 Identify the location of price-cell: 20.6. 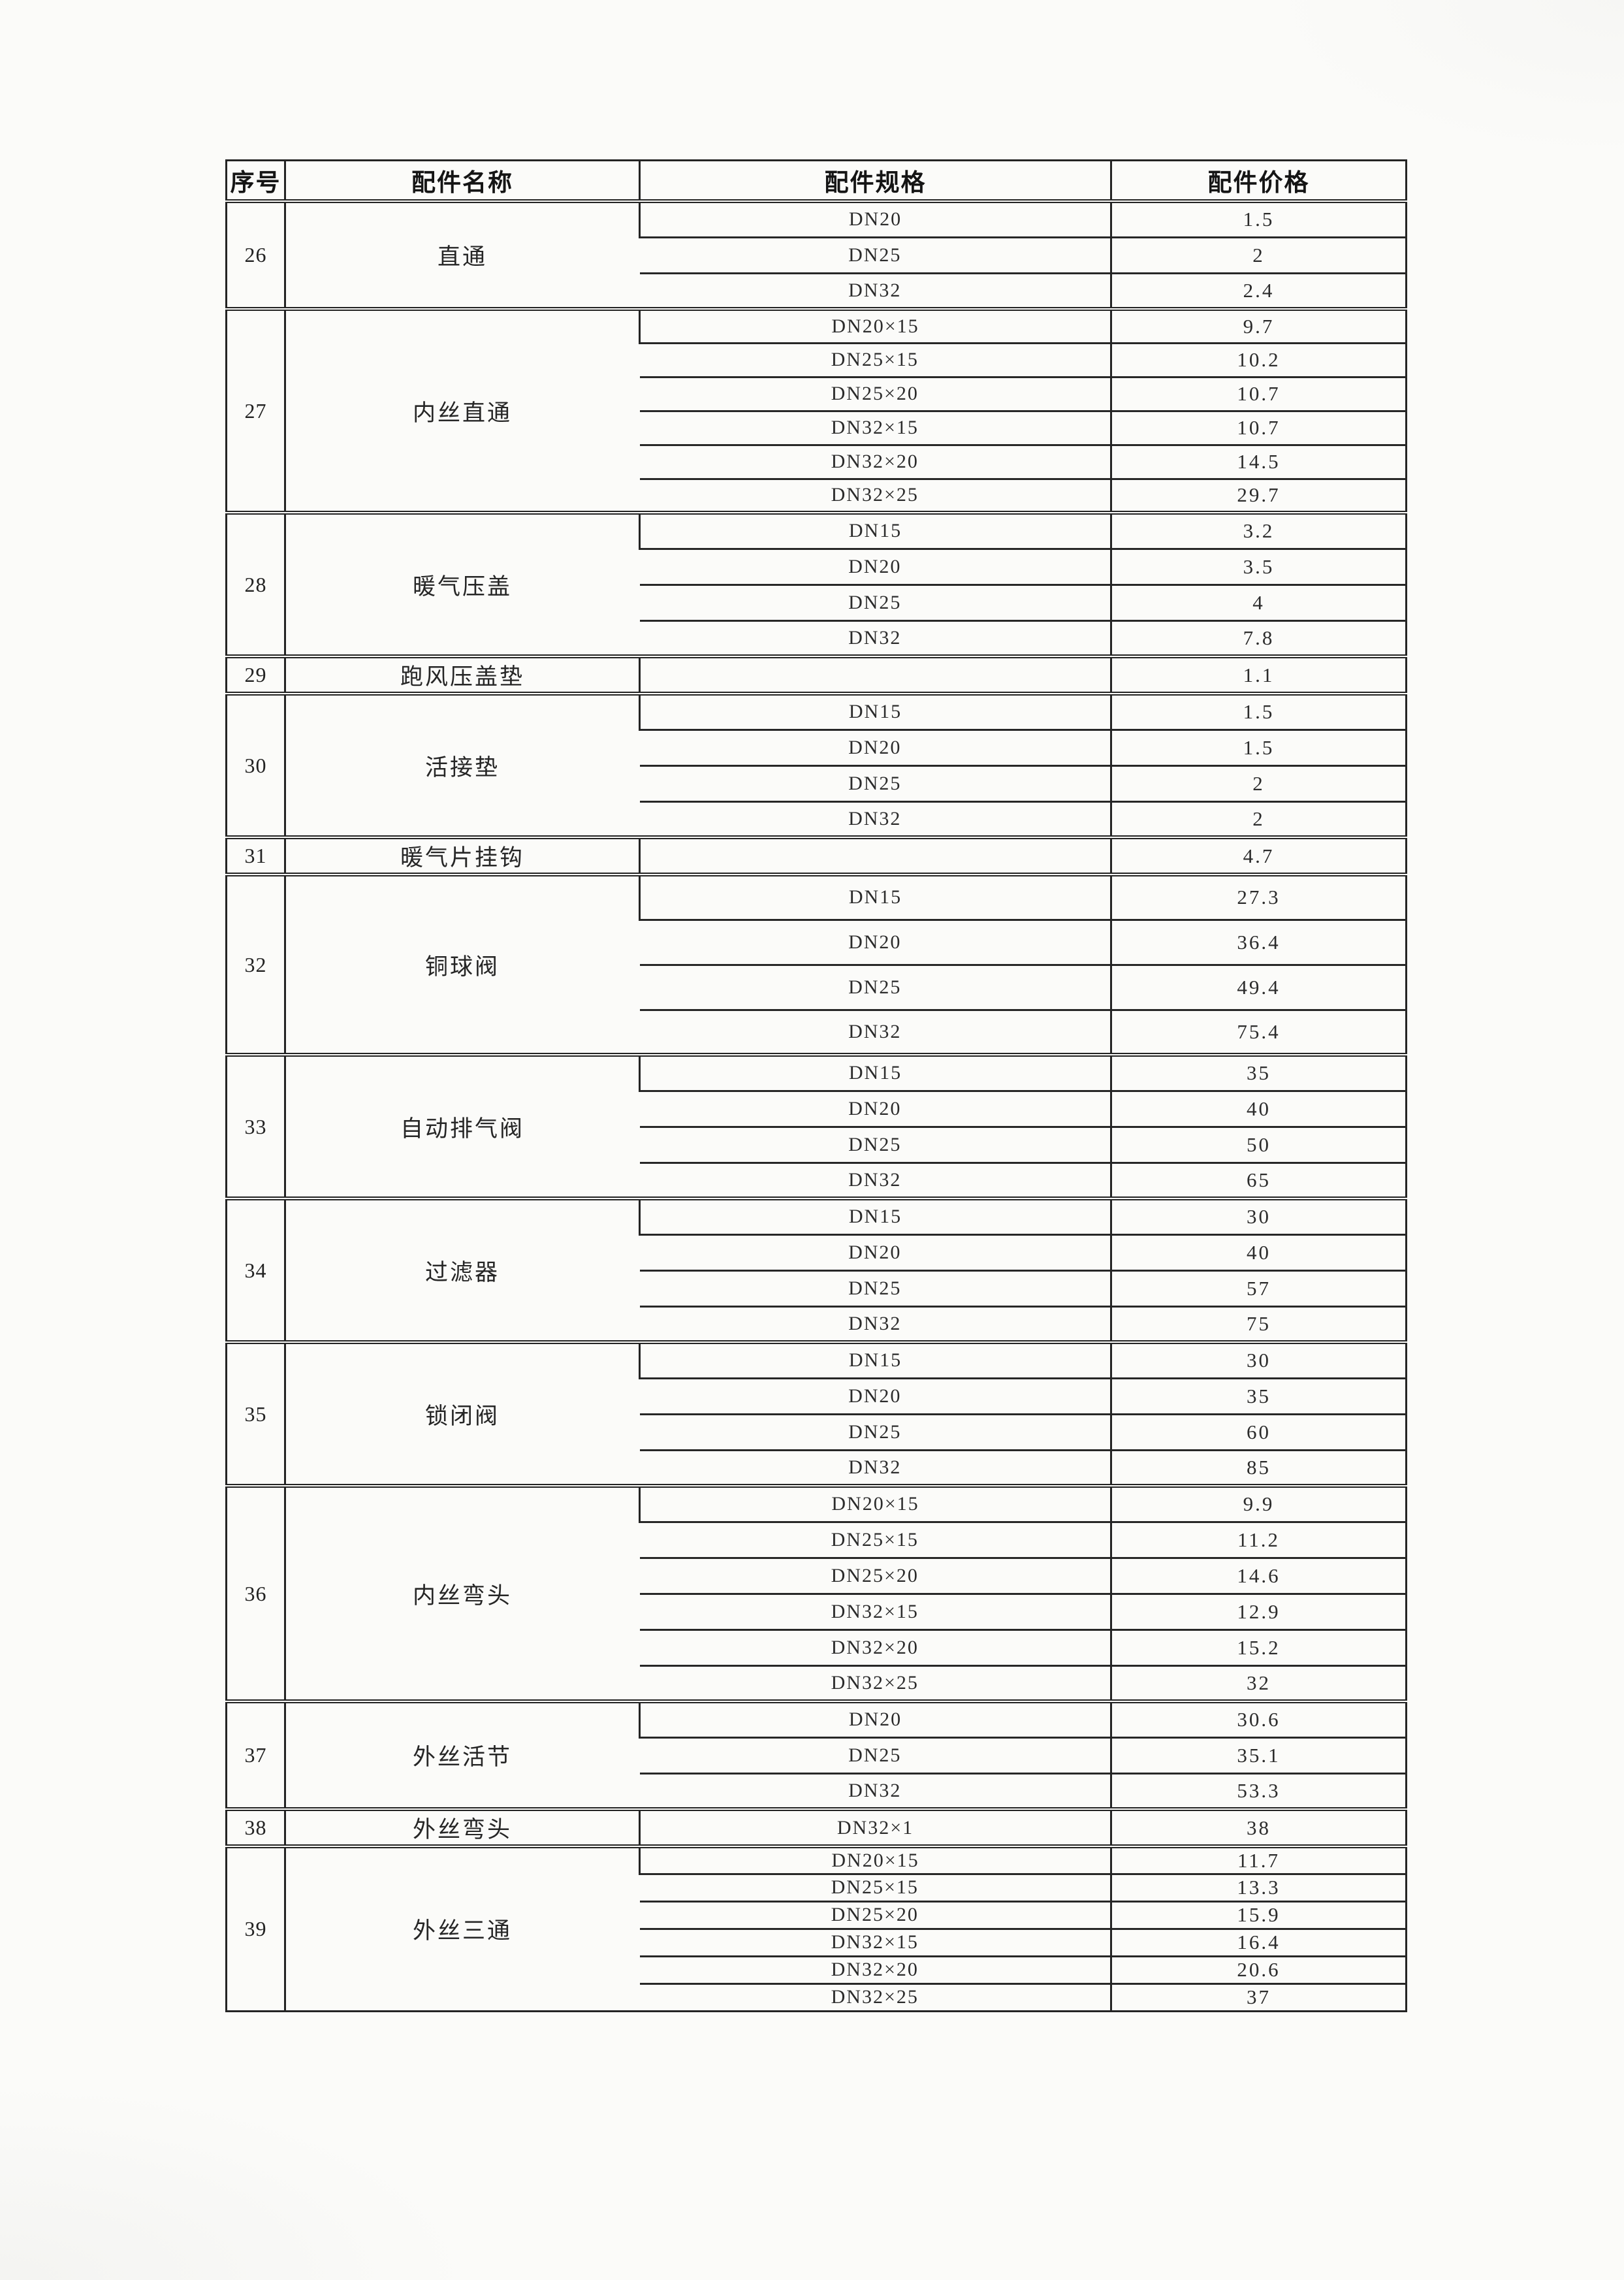
(1258, 1969).